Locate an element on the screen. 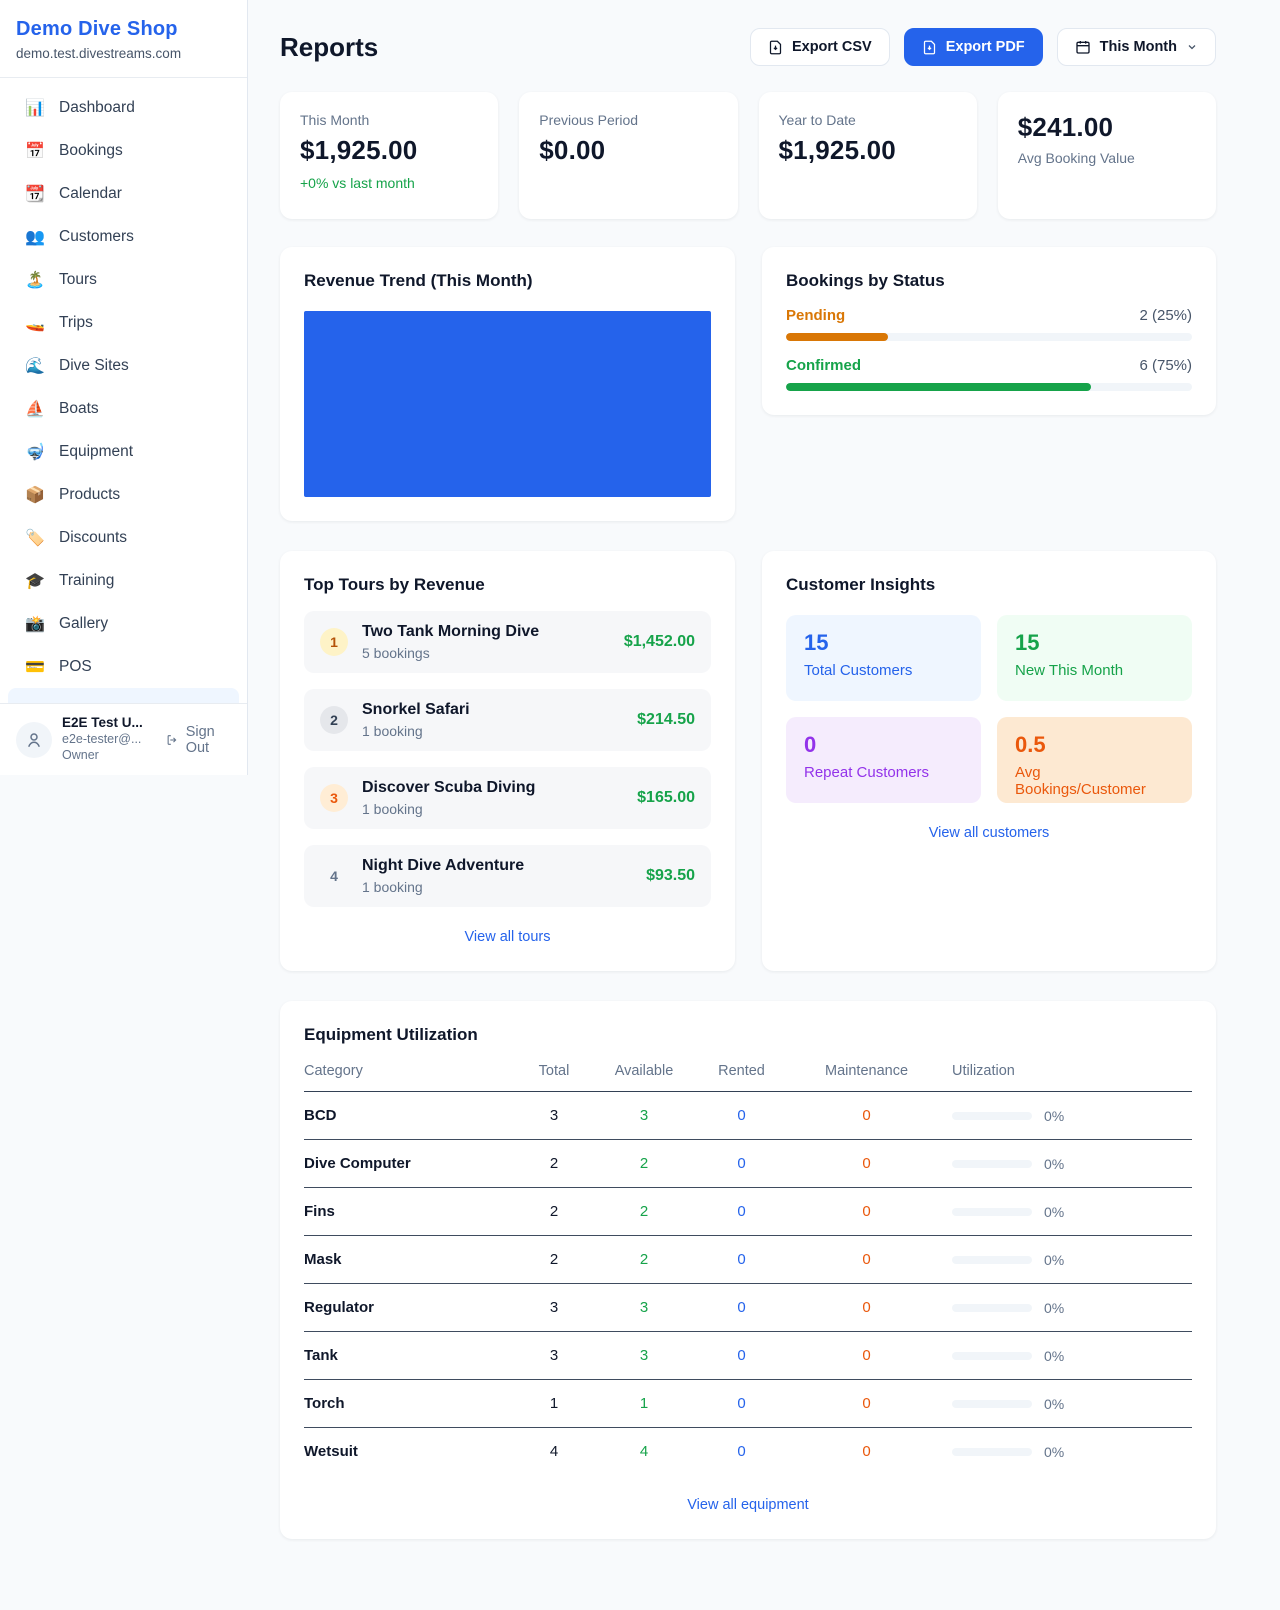  sidebar-item-reports-active is located at coordinates (123, 695).